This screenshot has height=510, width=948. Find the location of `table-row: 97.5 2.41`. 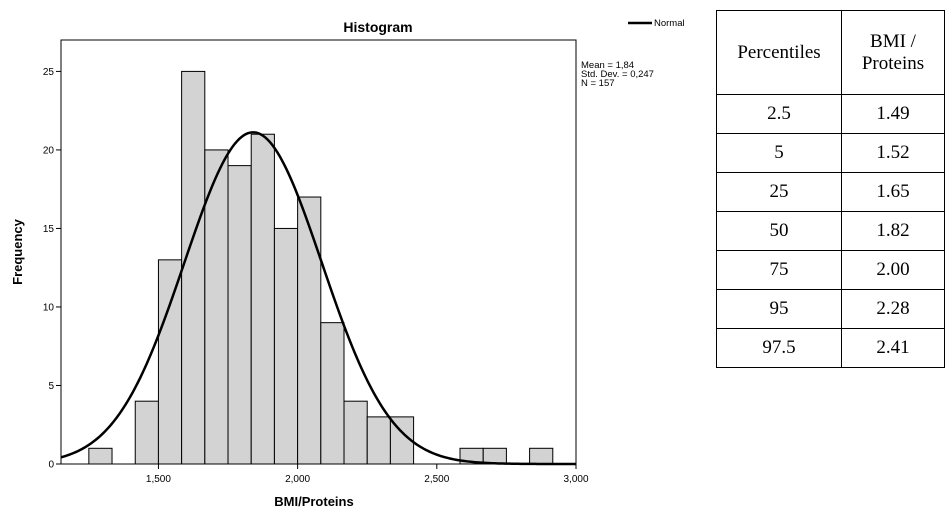

table-row: 97.5 2.41 is located at coordinates (830, 348).